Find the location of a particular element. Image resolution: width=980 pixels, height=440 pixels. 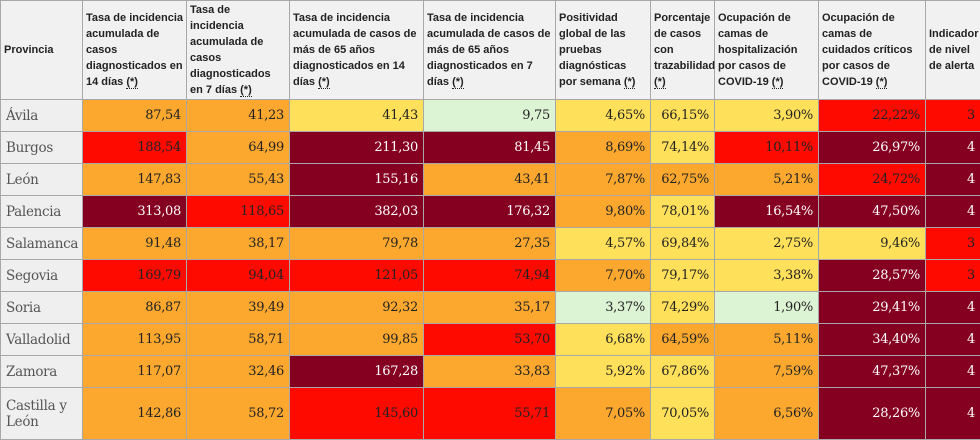

value-cell: 5,21% is located at coordinates (767, 180).